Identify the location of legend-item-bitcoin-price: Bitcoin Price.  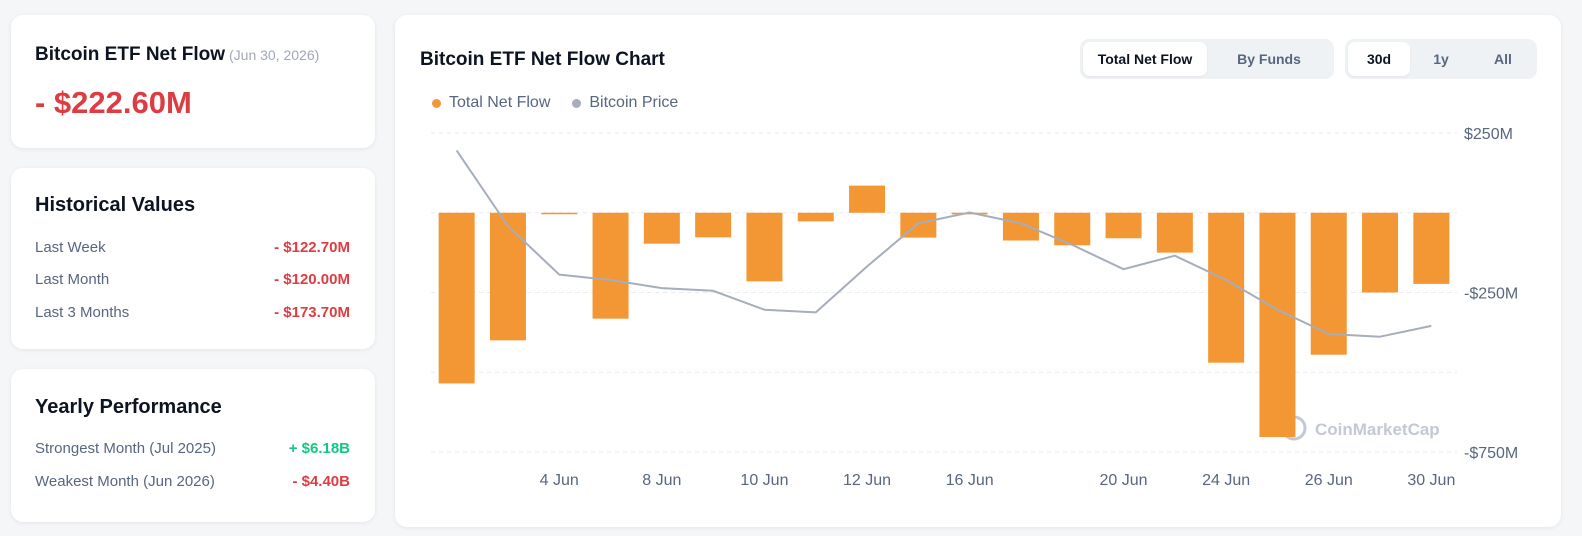
(625, 103).